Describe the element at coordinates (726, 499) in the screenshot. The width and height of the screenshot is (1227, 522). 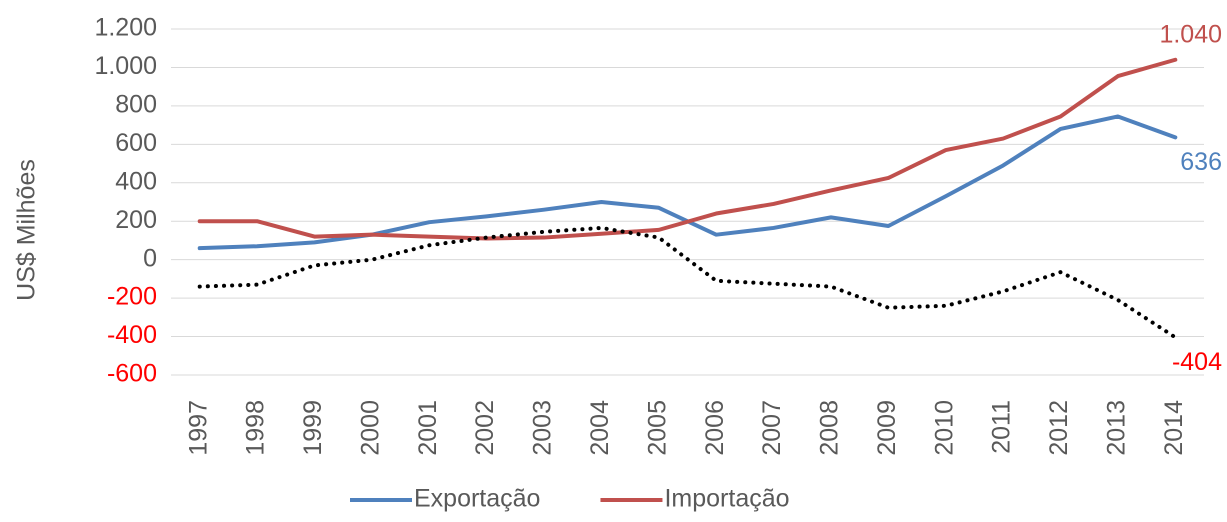
I see `legend-label: Importação` at that location.